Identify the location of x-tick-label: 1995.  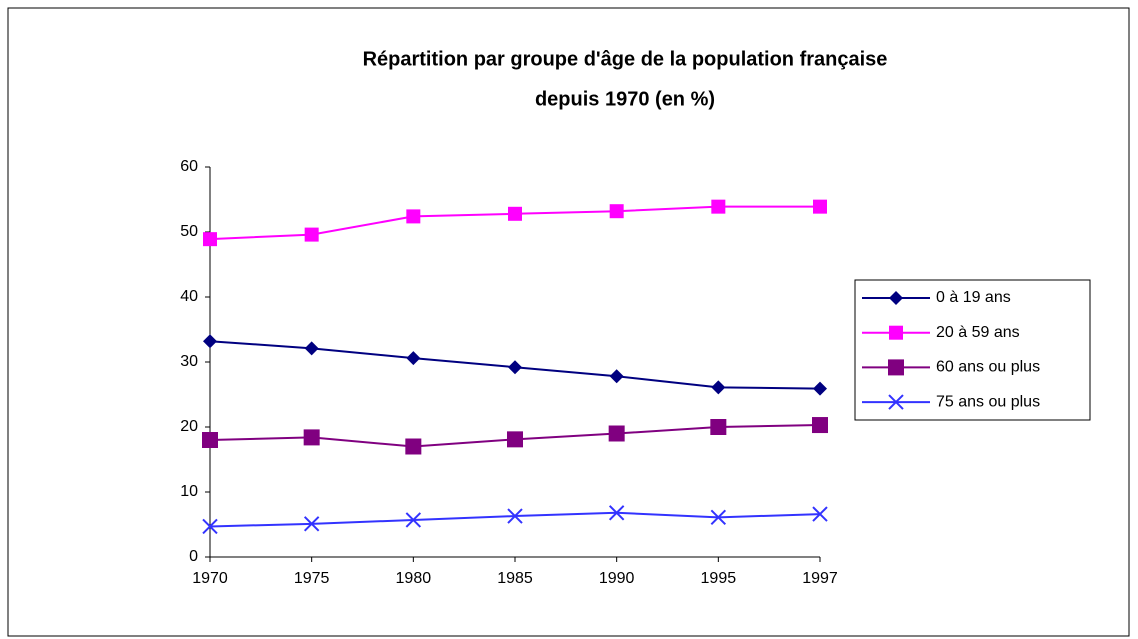
(719, 578).